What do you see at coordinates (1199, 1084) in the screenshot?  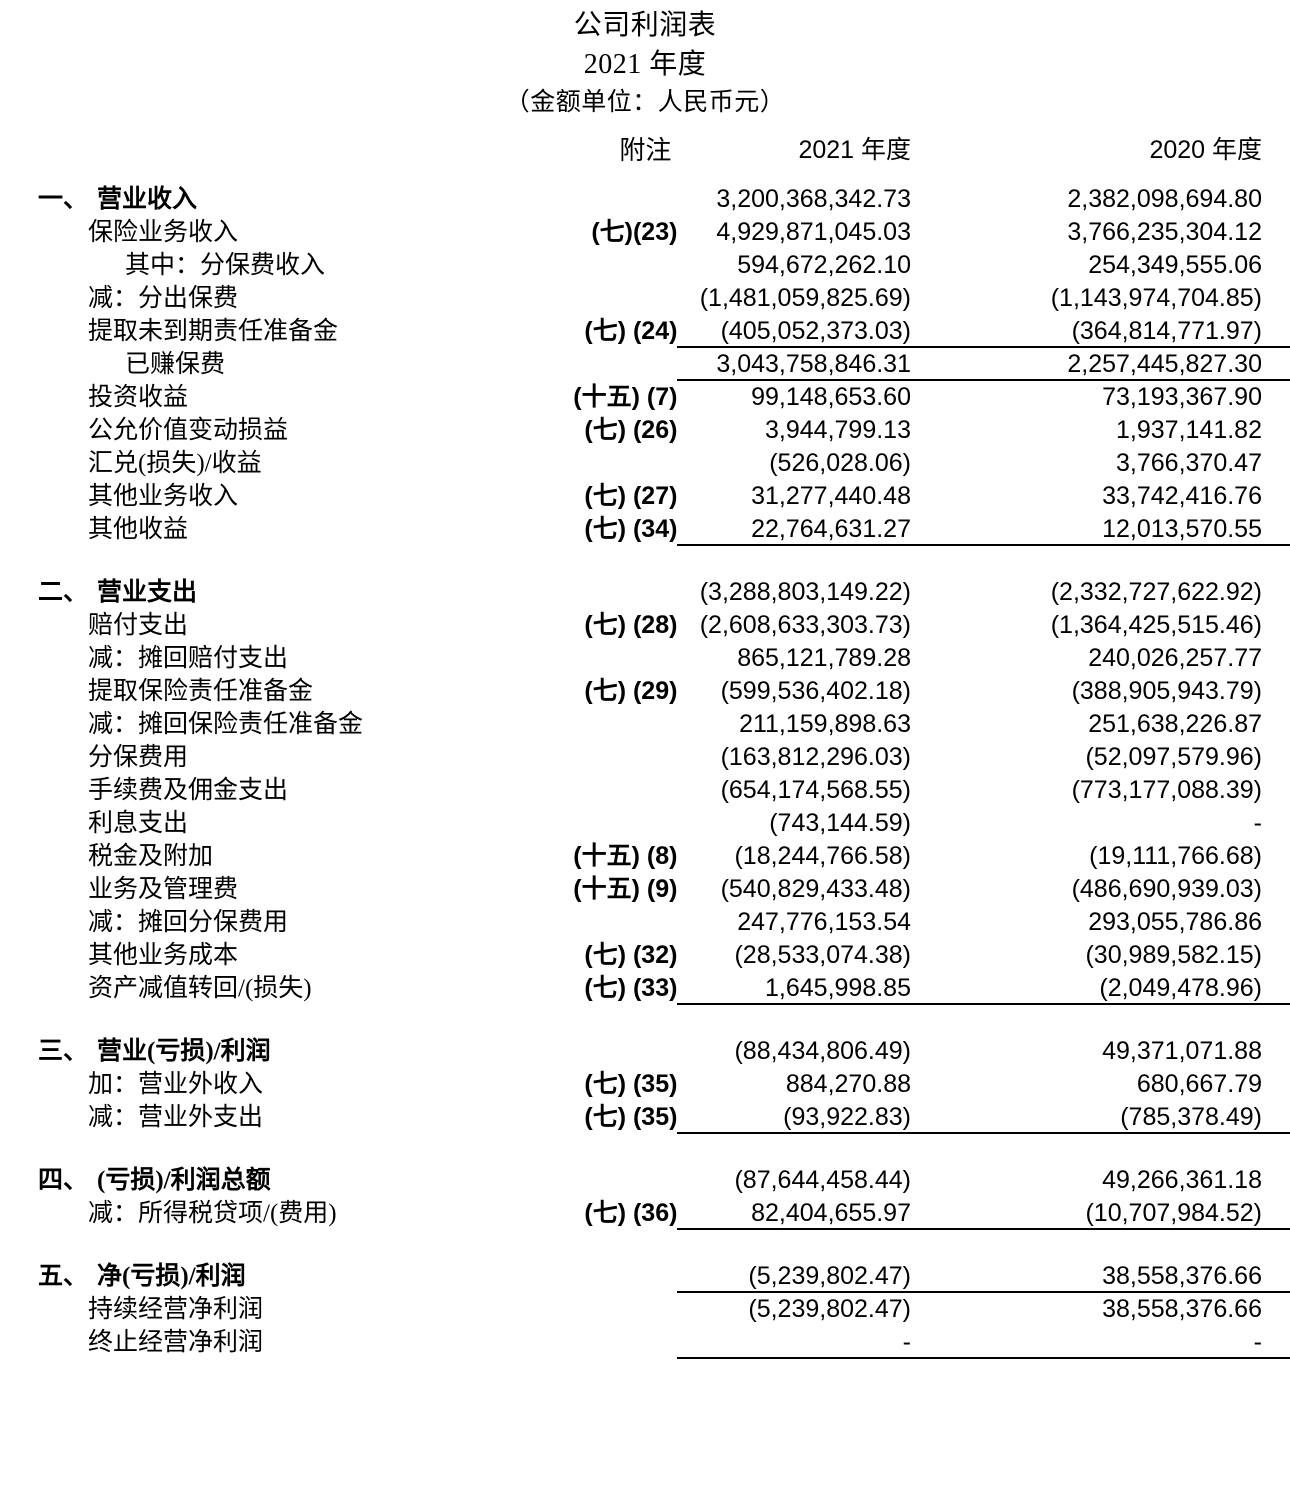 I see `row-amount-year2: 680,667.79` at bounding box center [1199, 1084].